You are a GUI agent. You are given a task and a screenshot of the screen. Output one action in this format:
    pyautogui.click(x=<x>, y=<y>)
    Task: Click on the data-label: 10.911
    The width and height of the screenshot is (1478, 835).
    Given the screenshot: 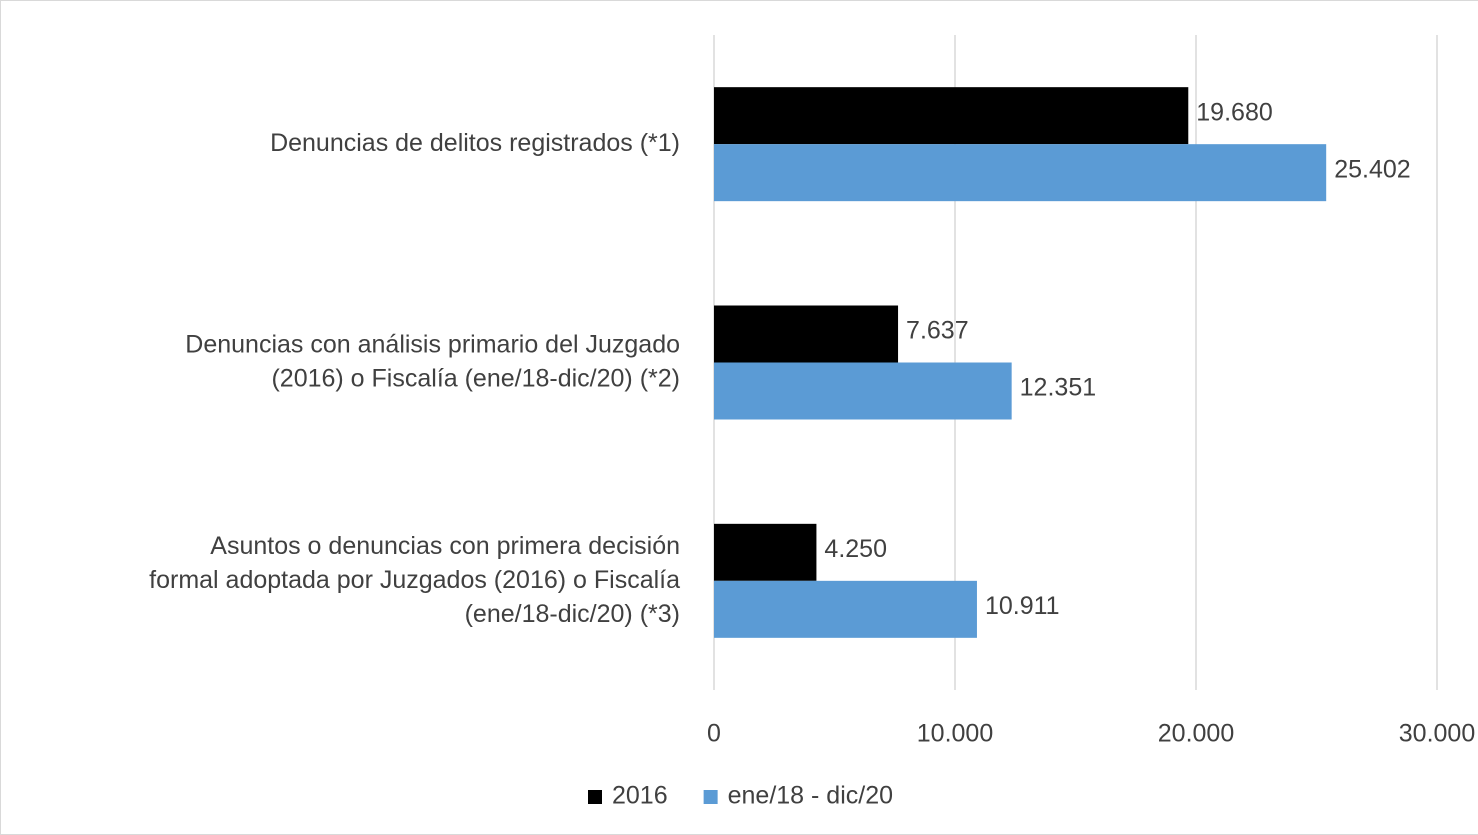 What is the action you would take?
    pyautogui.click(x=1022, y=606)
    